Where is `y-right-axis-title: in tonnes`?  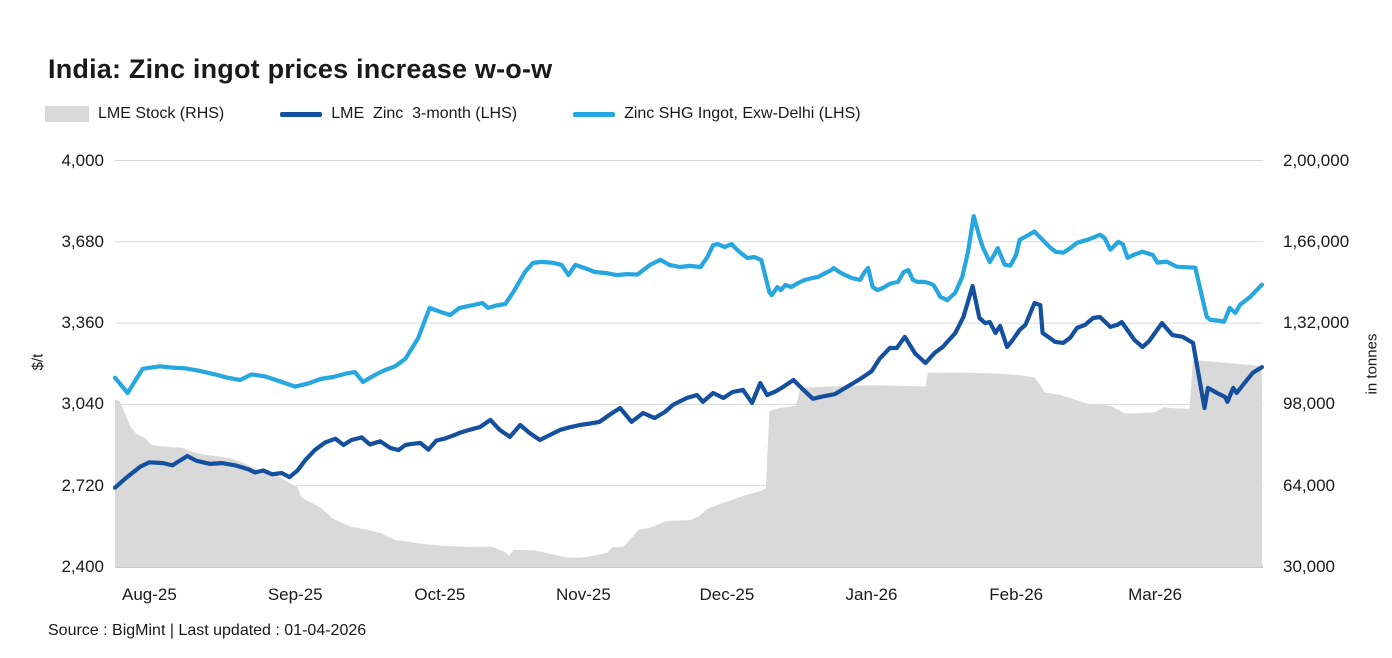 y-right-axis-title: in tonnes is located at coordinates (1372, 364).